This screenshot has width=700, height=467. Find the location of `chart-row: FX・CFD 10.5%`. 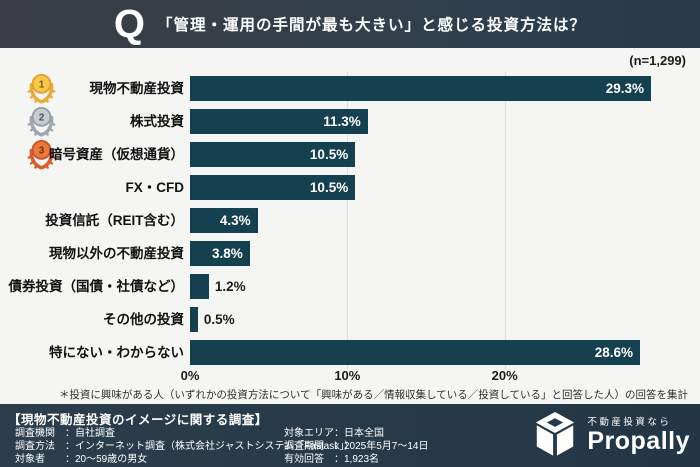

chart-row: FX・CFD 10.5% is located at coordinates (350, 187).